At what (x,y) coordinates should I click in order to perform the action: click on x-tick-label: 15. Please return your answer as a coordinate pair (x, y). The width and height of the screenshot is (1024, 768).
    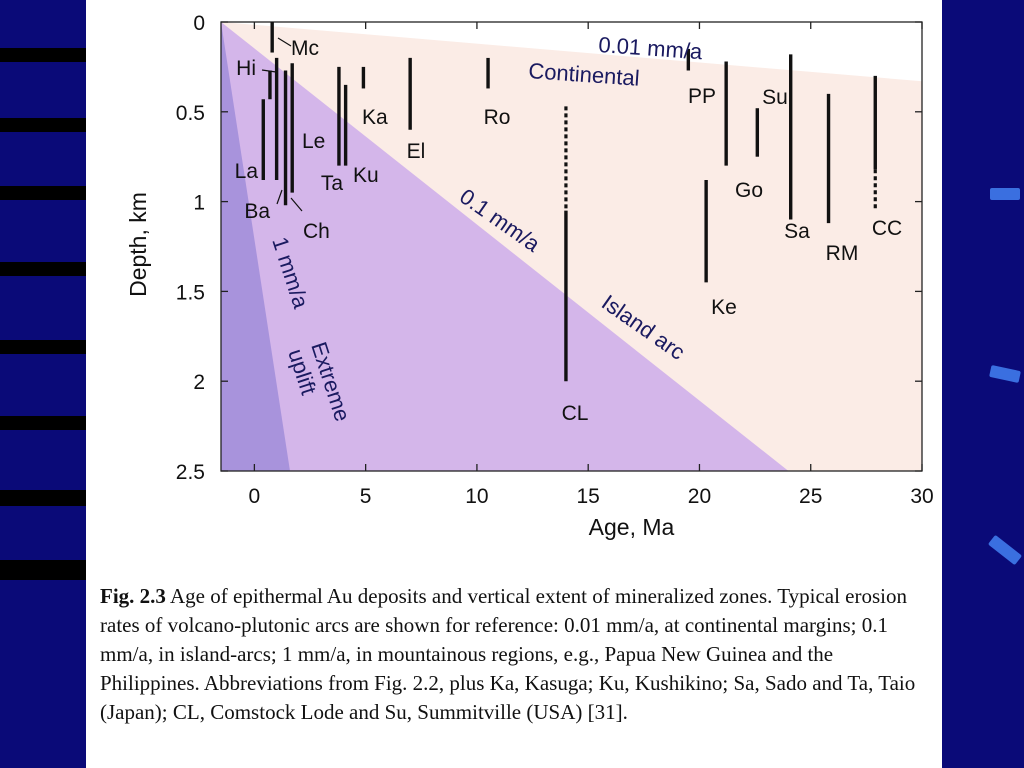
    Looking at the image, I should click on (588, 496).